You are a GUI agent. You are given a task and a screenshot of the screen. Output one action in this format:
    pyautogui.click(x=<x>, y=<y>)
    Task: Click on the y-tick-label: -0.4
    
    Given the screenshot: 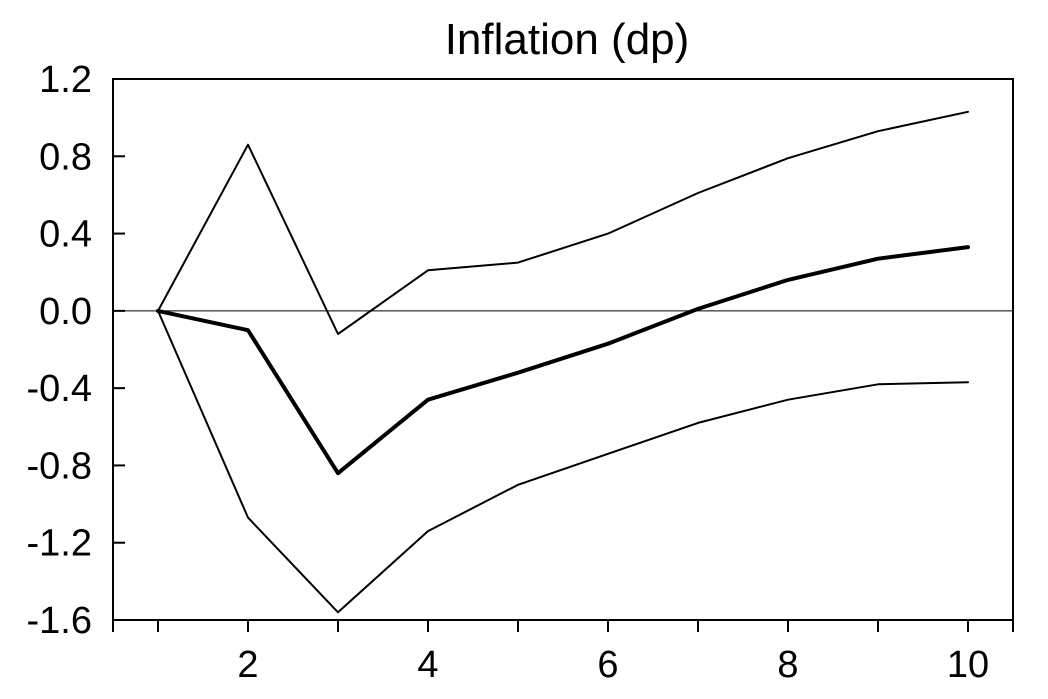 What is the action you would take?
    pyautogui.click(x=59, y=389)
    